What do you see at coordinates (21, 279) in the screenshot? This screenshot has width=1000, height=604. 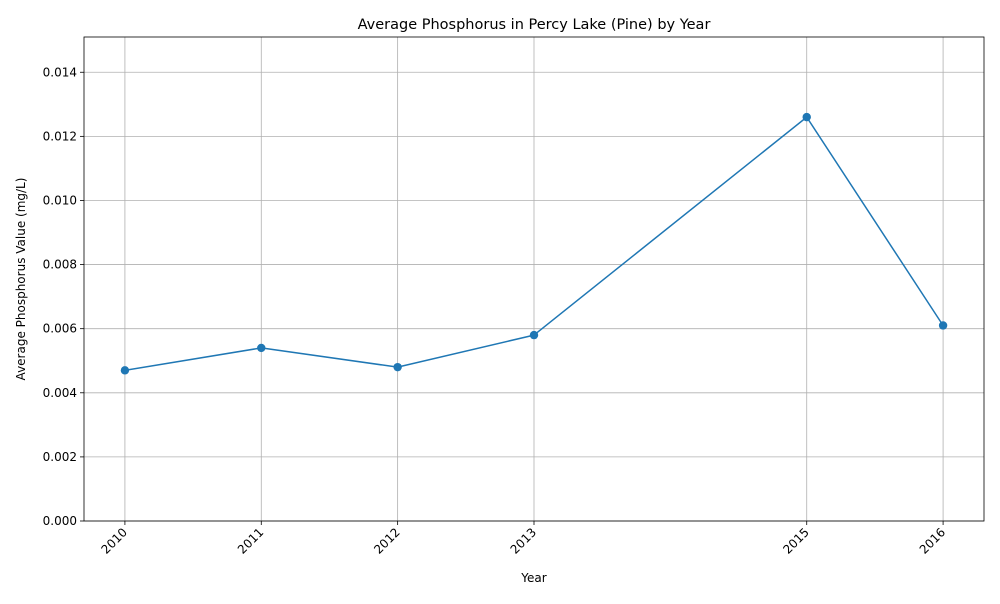 I see `y-axis-title: Average Phosphorus Value (mg/L)` at bounding box center [21, 279].